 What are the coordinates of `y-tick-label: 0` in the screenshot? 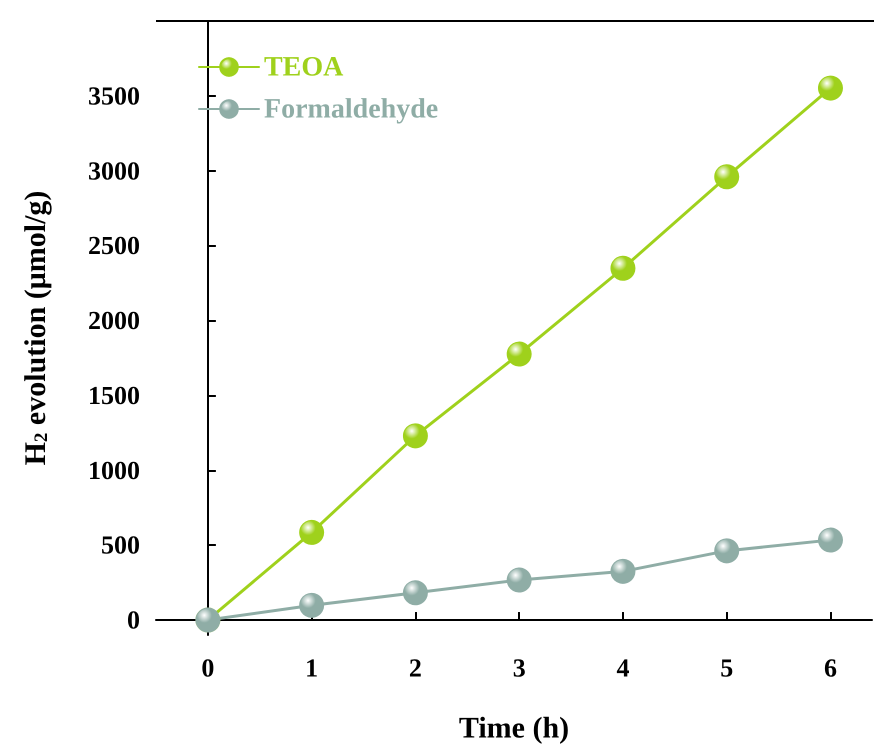 It's located at (133, 620).